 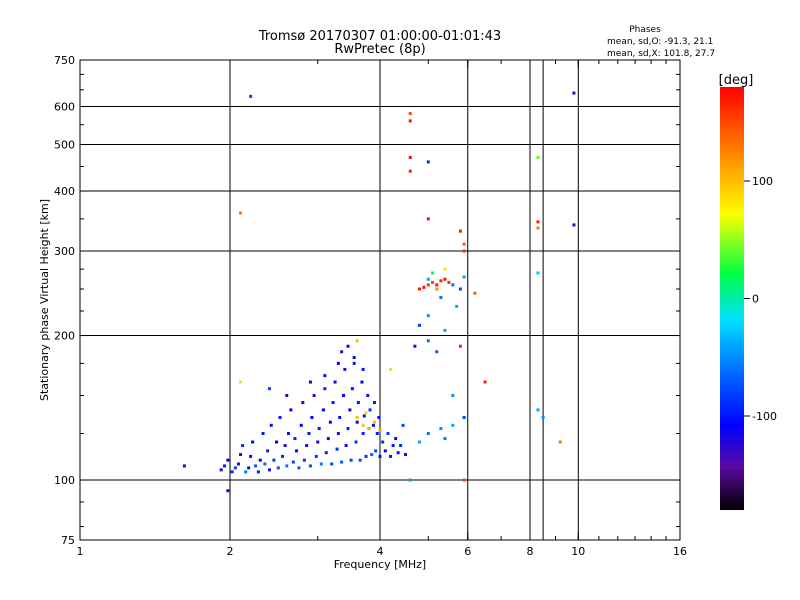 I want to click on y-tick-label: 75, so click(x=68, y=540).